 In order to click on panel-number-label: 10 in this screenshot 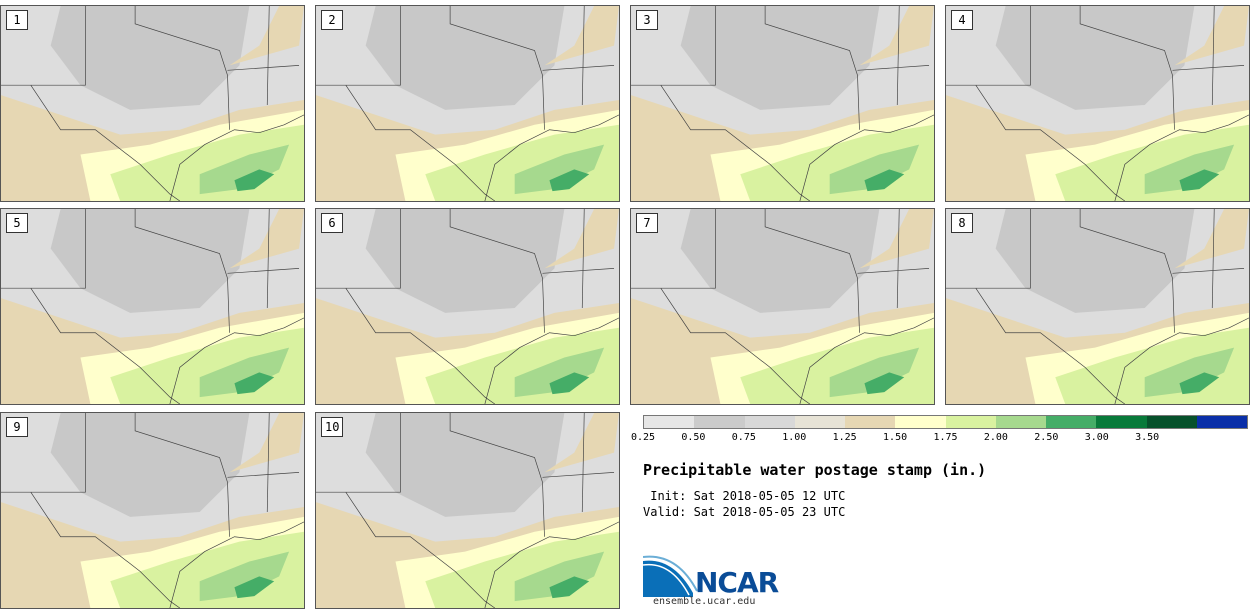, I will do `click(332, 427)`.